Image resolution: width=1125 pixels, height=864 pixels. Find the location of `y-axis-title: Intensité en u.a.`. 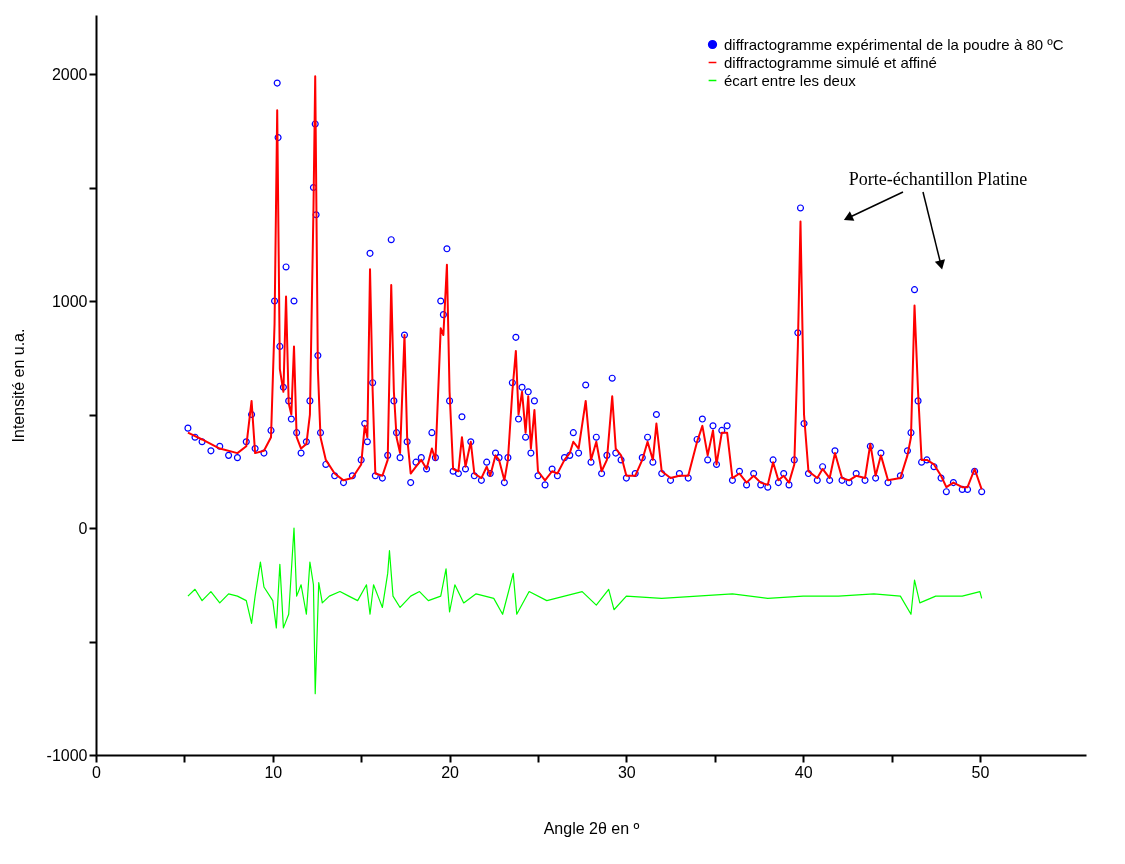

y-axis-title: Intensité en u.a. is located at coordinates (18, 385).